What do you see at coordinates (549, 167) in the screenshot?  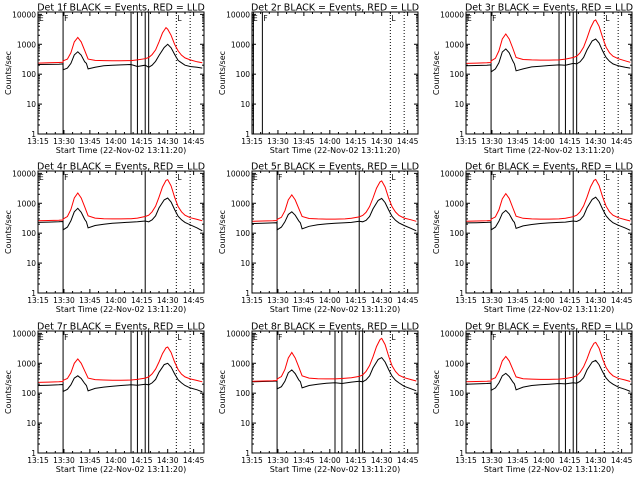 I see `panel-title: Det 6r BLACK = Events, RED = LLD` at bounding box center [549, 167].